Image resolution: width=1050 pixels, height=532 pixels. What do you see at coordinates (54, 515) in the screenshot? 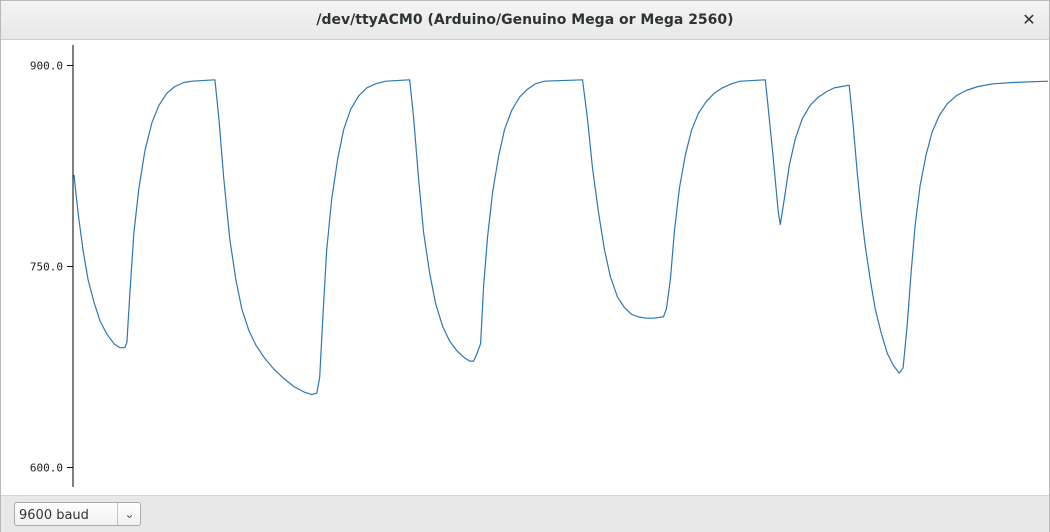
I see `baud-rate-value: 9600 baud` at bounding box center [54, 515].